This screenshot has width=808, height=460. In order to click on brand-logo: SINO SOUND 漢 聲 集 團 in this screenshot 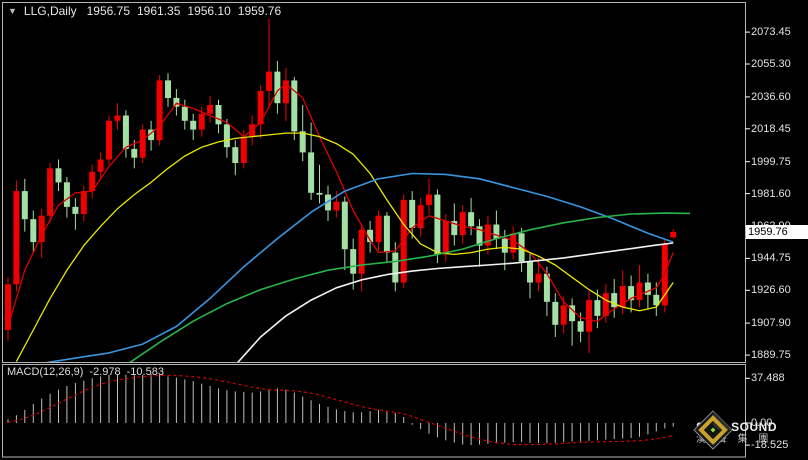, I will do `click(749, 433)`.